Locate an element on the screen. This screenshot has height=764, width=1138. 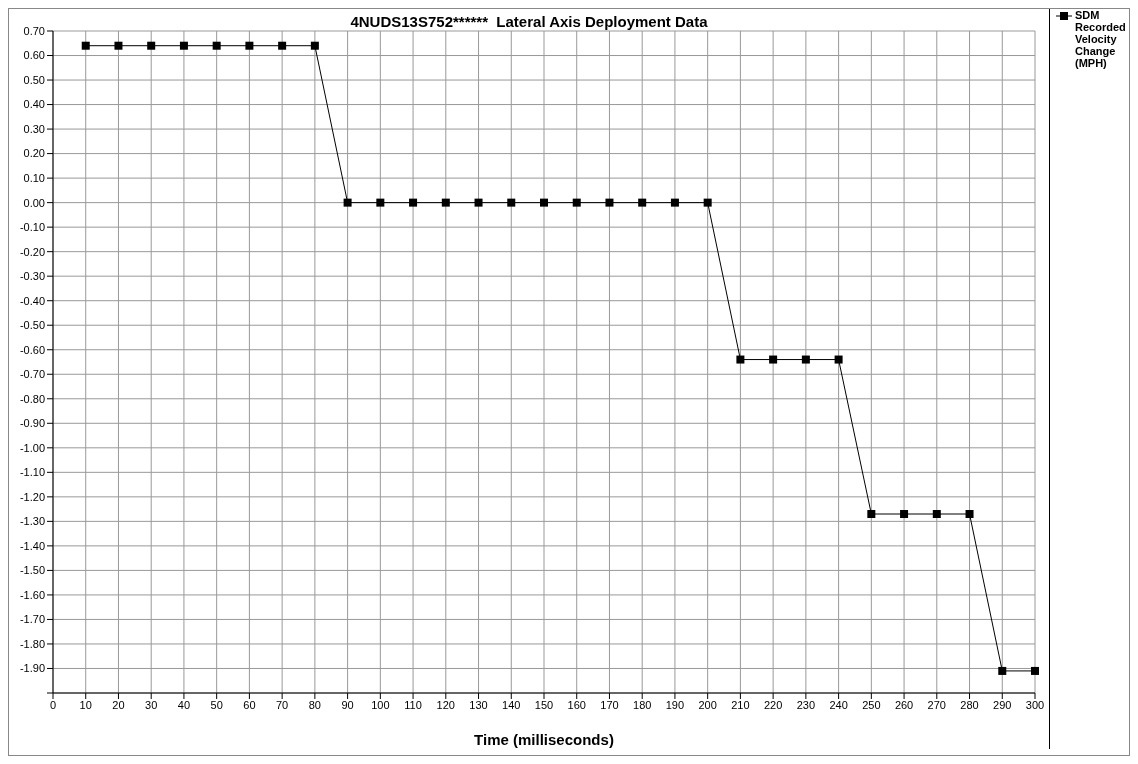
y-tick-label: -0.20 is located at coordinates (32, 251).